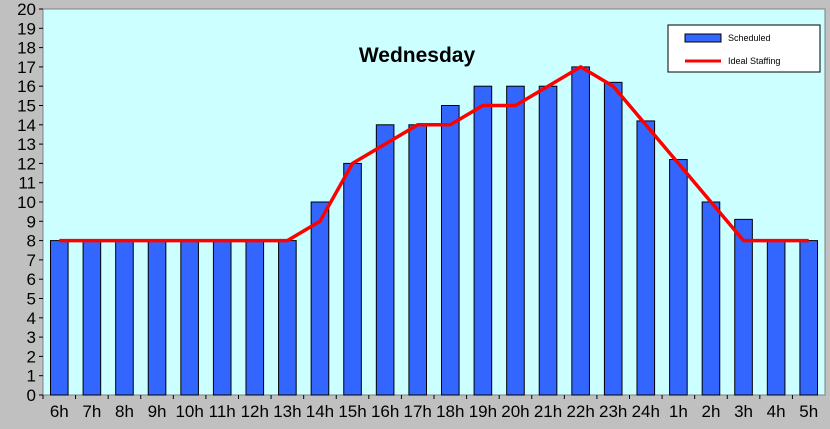  I want to click on bar-20h, so click(515, 240).